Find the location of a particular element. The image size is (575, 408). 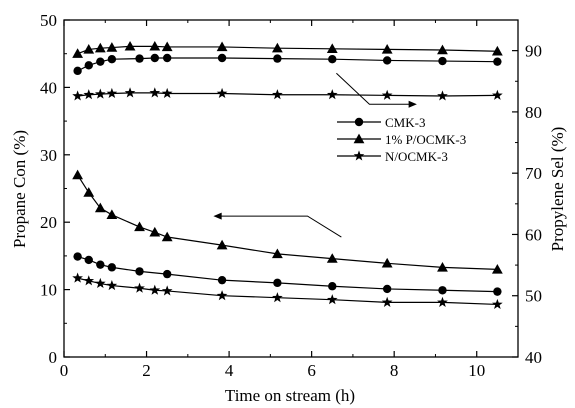

arrow-right-line is located at coordinates (374, 88).